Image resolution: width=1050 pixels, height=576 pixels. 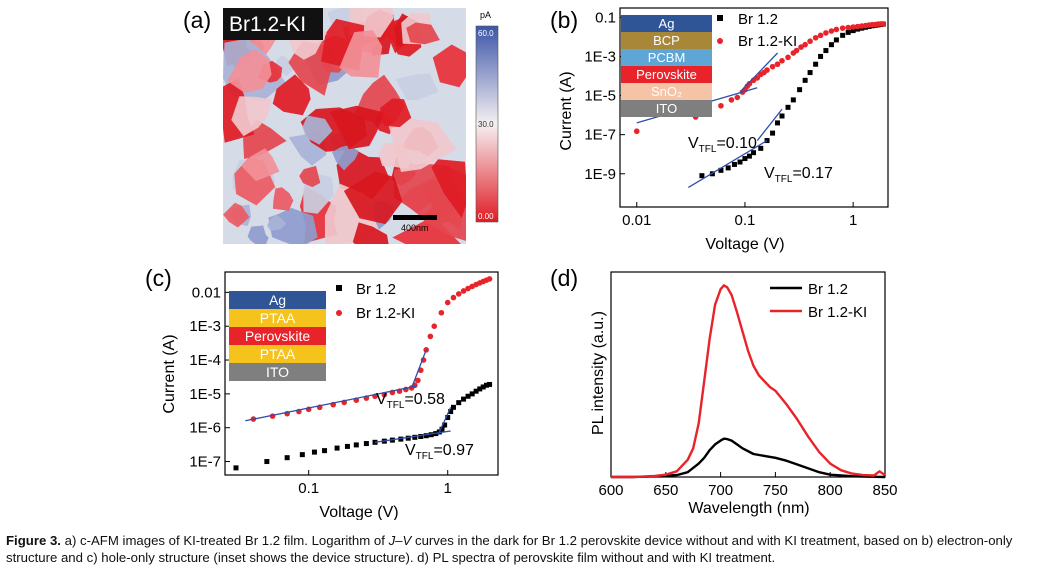 What do you see at coordinates (636, 220) in the screenshot?
I see `chart-b-xtick-label: 0.01` at bounding box center [636, 220].